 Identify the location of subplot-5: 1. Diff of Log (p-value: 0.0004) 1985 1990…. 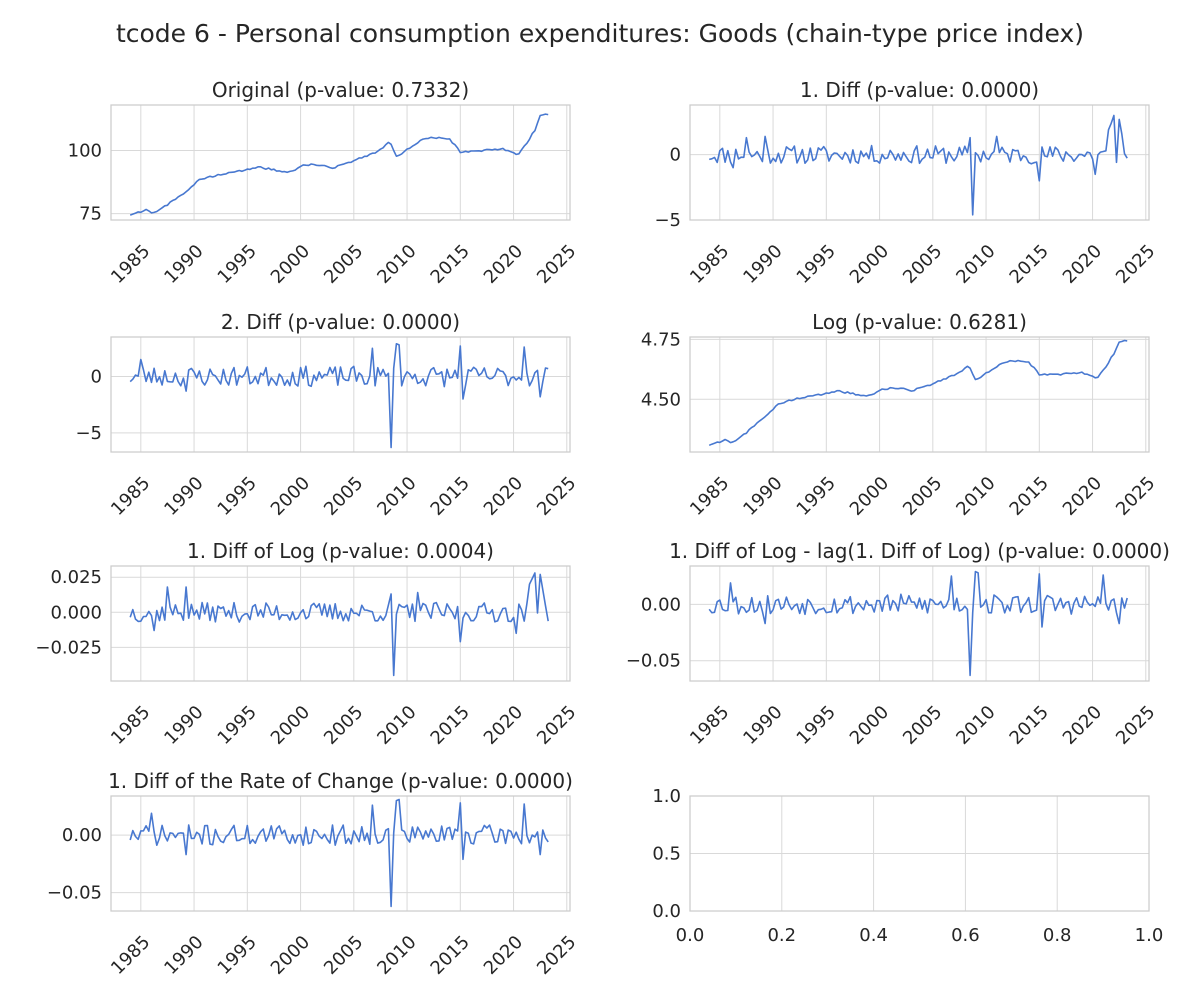
(307, 644).